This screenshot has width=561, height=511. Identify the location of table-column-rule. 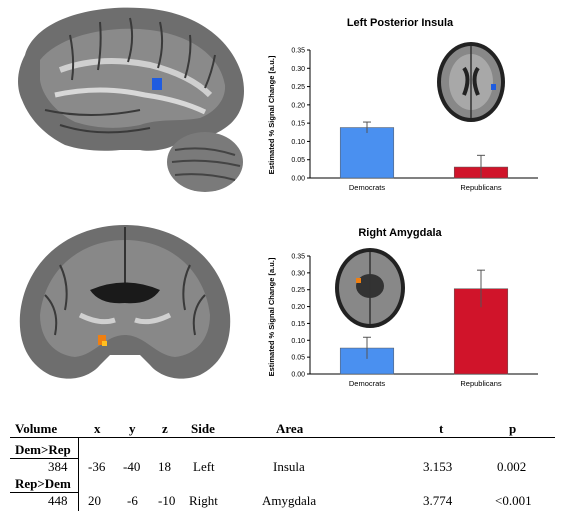
(78, 474).